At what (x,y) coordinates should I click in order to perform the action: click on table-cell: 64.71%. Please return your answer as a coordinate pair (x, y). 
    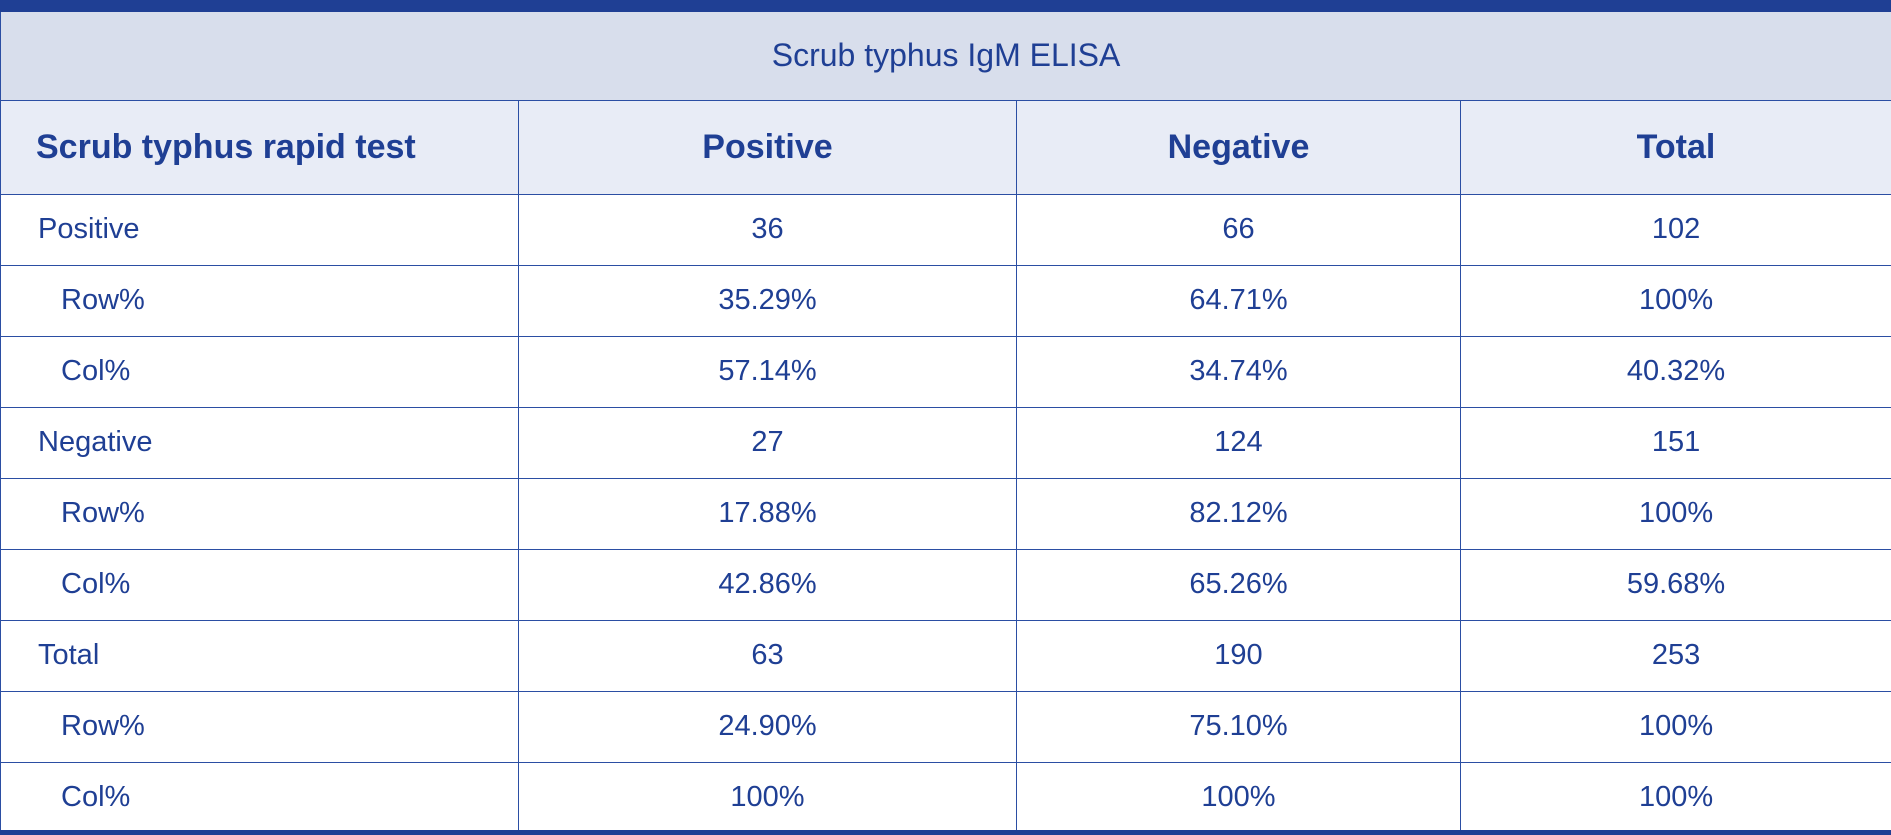
    Looking at the image, I should click on (1238, 300).